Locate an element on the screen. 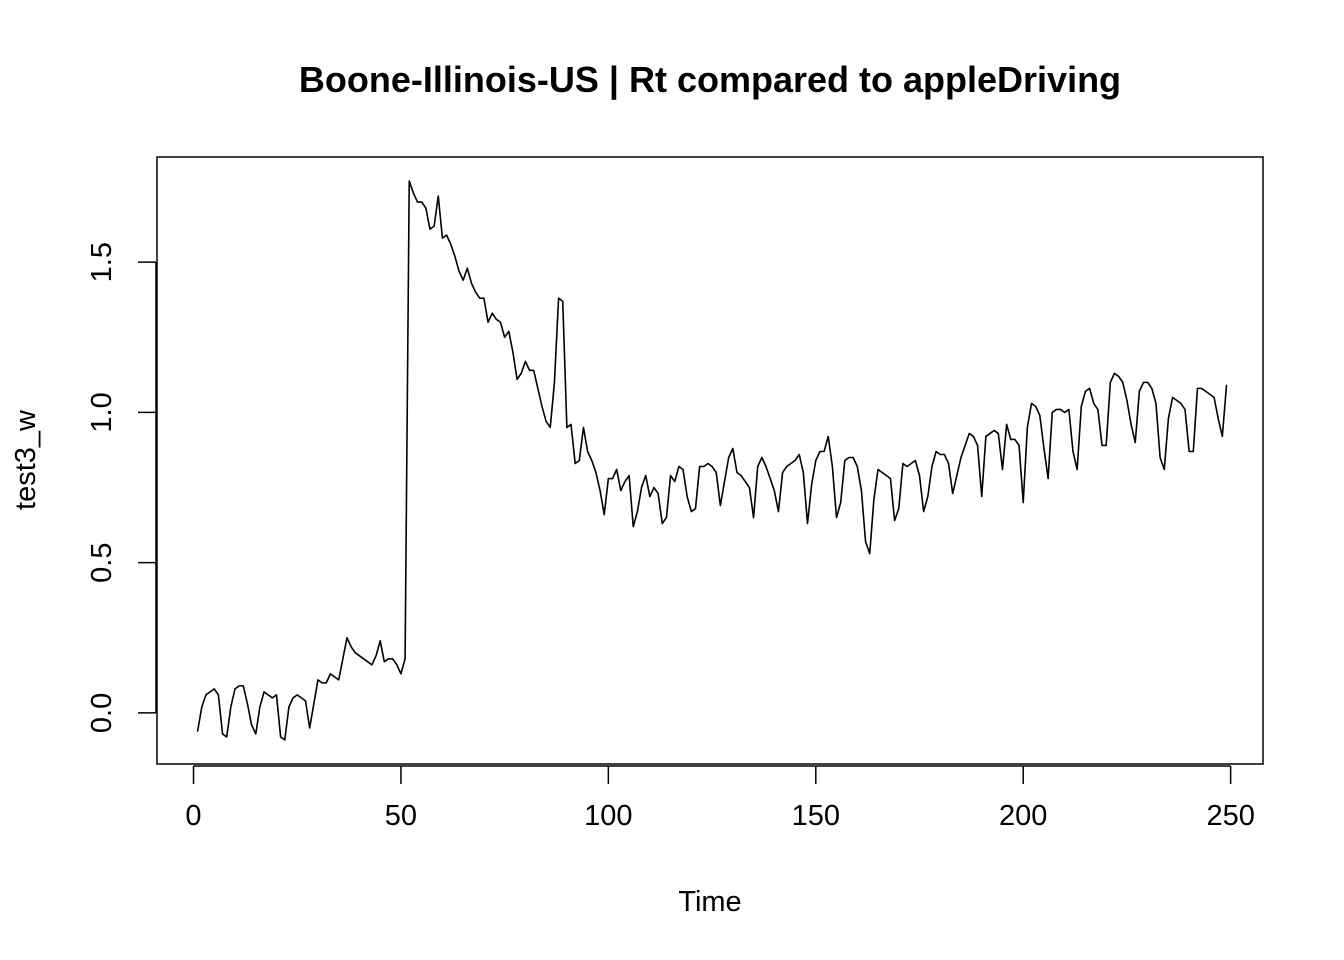 The width and height of the screenshot is (1344, 960). x-tick-label: 100 is located at coordinates (608, 816).